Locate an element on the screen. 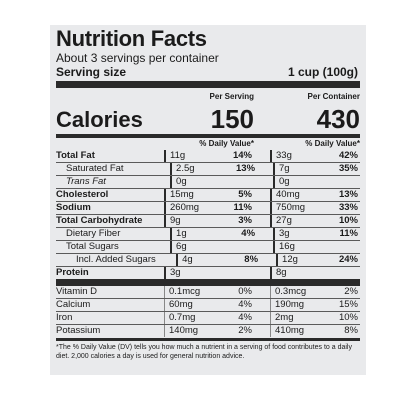  nutrient-name: Vitamin D is located at coordinates (77, 291).